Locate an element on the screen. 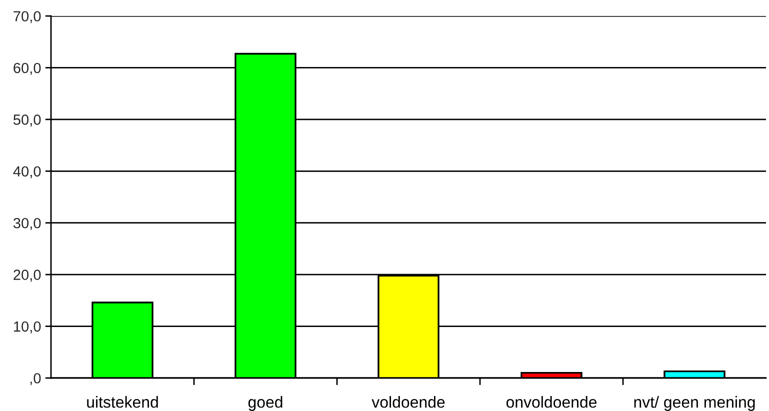  y-tick-label: 50,0 is located at coordinates (27, 120).